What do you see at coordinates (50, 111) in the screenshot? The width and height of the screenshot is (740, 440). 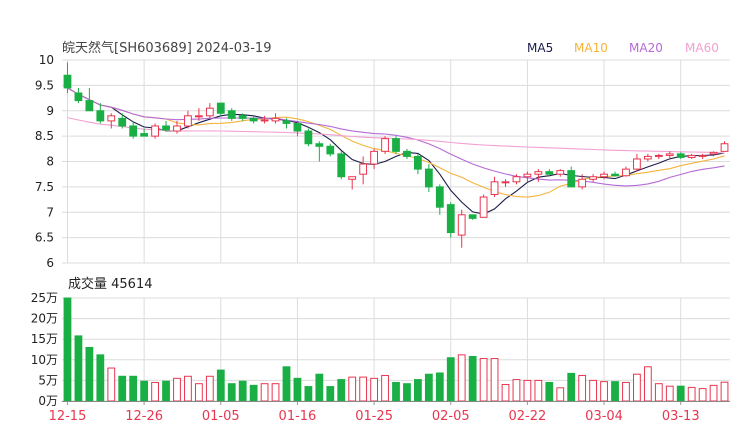 I see `price-tick-label: 9` at bounding box center [50, 111].